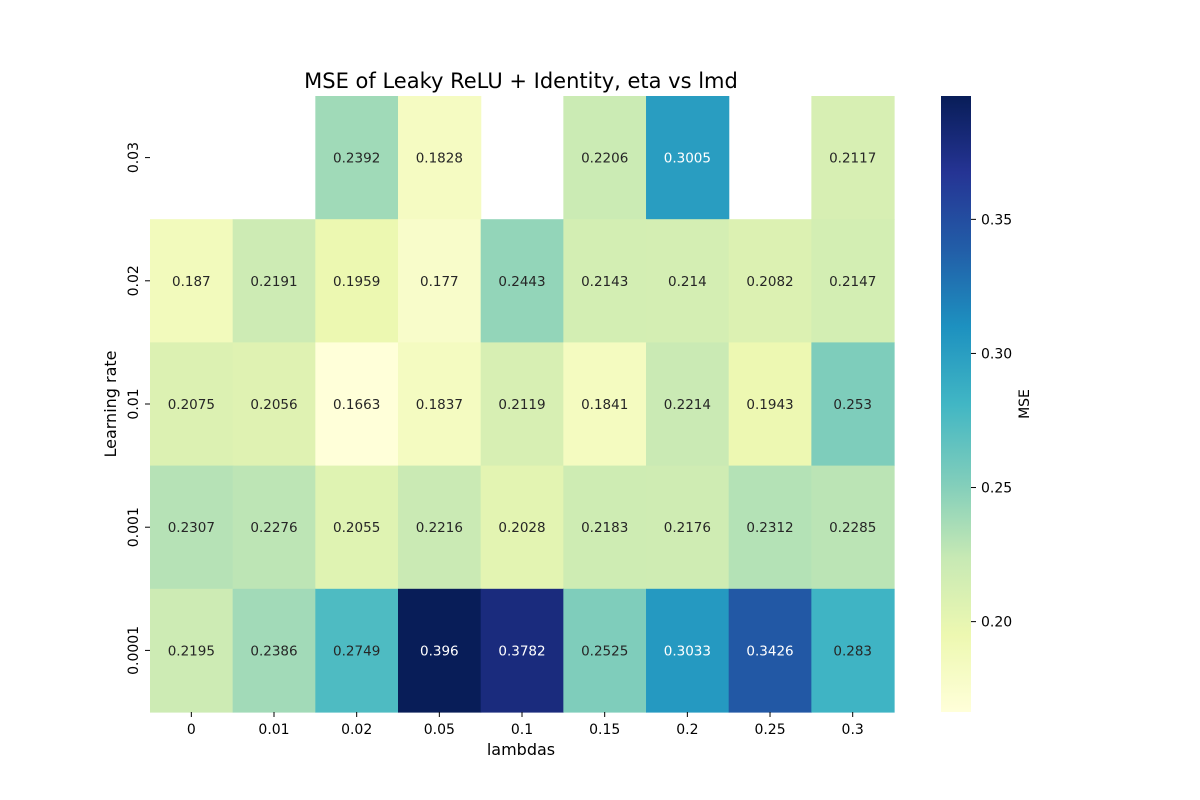 The width and height of the screenshot is (1200, 800). I want to click on cell-value-label: 0.2143, so click(604, 282).